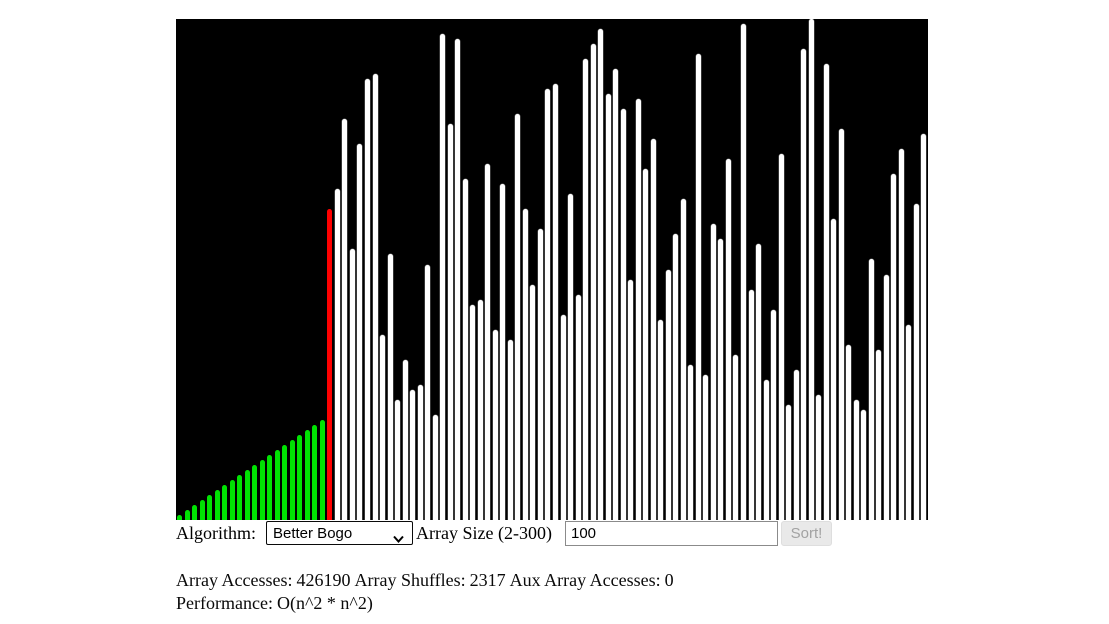 Image resolution: width=1109 pixels, height=624 pixels. What do you see at coordinates (234, 580) in the screenshot?
I see `array-accesses-label: Array Accesses:` at bounding box center [234, 580].